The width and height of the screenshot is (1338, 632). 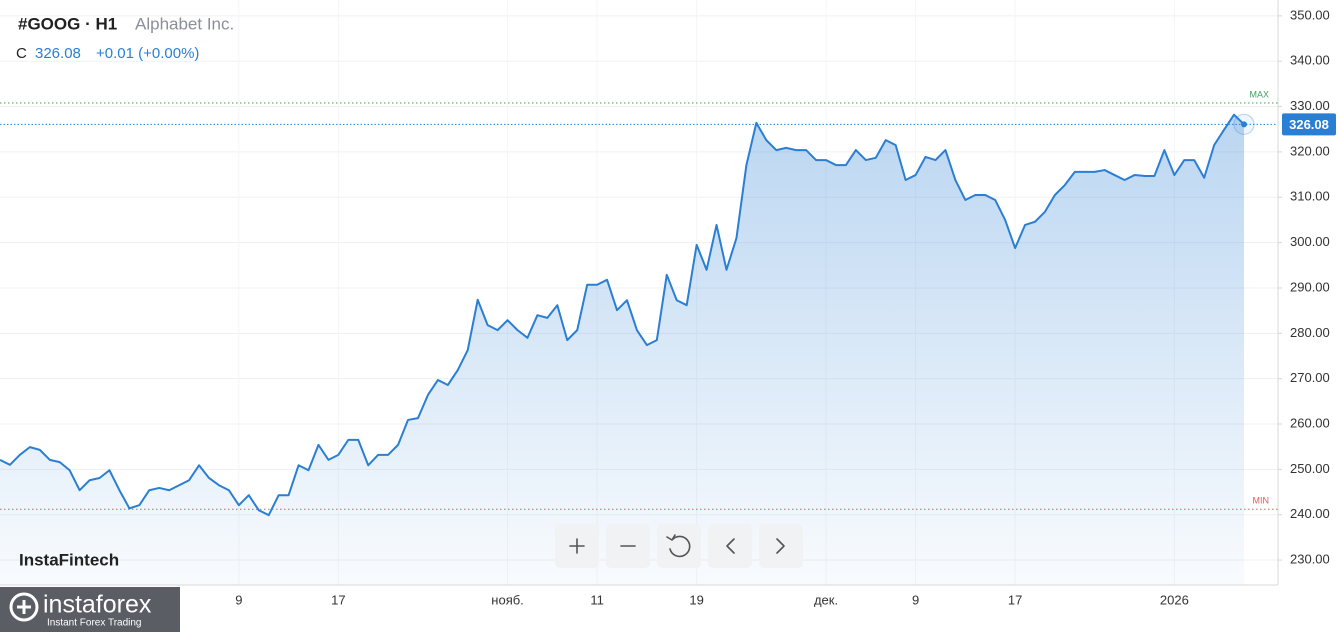 I want to click on chart-title: #GOOG · H1, so click(x=67, y=23).